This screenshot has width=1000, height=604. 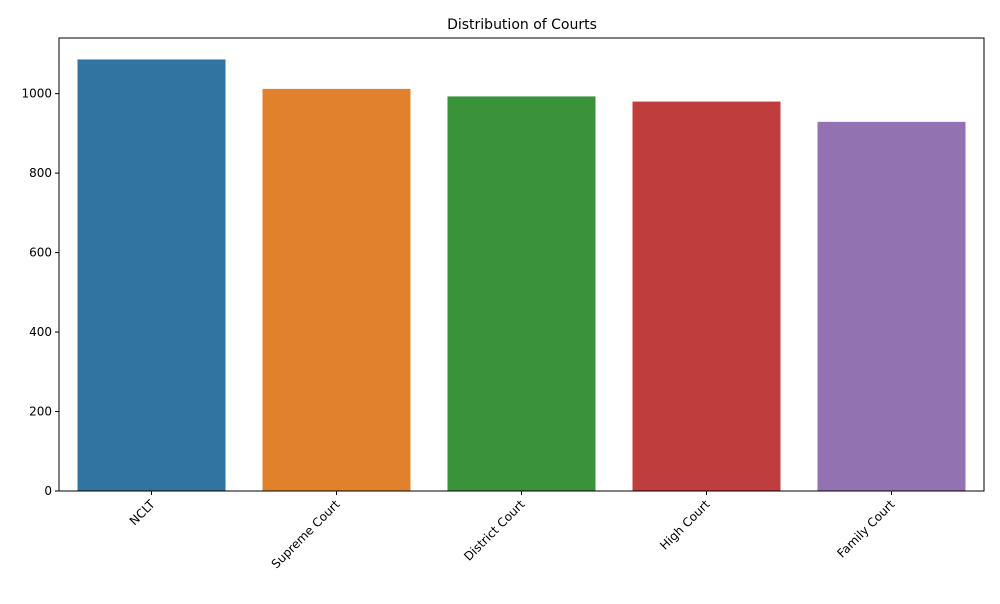 What do you see at coordinates (336, 289) in the screenshot?
I see `bar-supreme-court` at bounding box center [336, 289].